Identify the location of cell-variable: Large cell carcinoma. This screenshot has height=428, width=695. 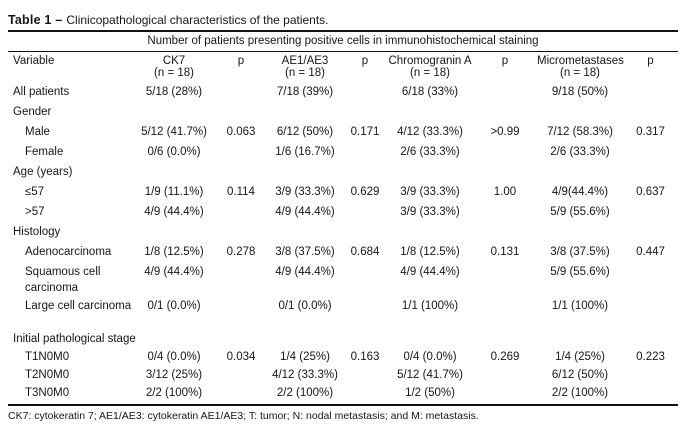
(78, 306).